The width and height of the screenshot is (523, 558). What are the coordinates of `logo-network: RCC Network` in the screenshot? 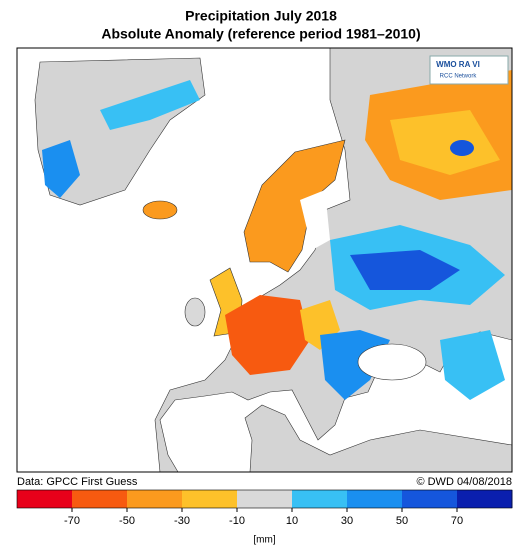 It's located at (459, 77).